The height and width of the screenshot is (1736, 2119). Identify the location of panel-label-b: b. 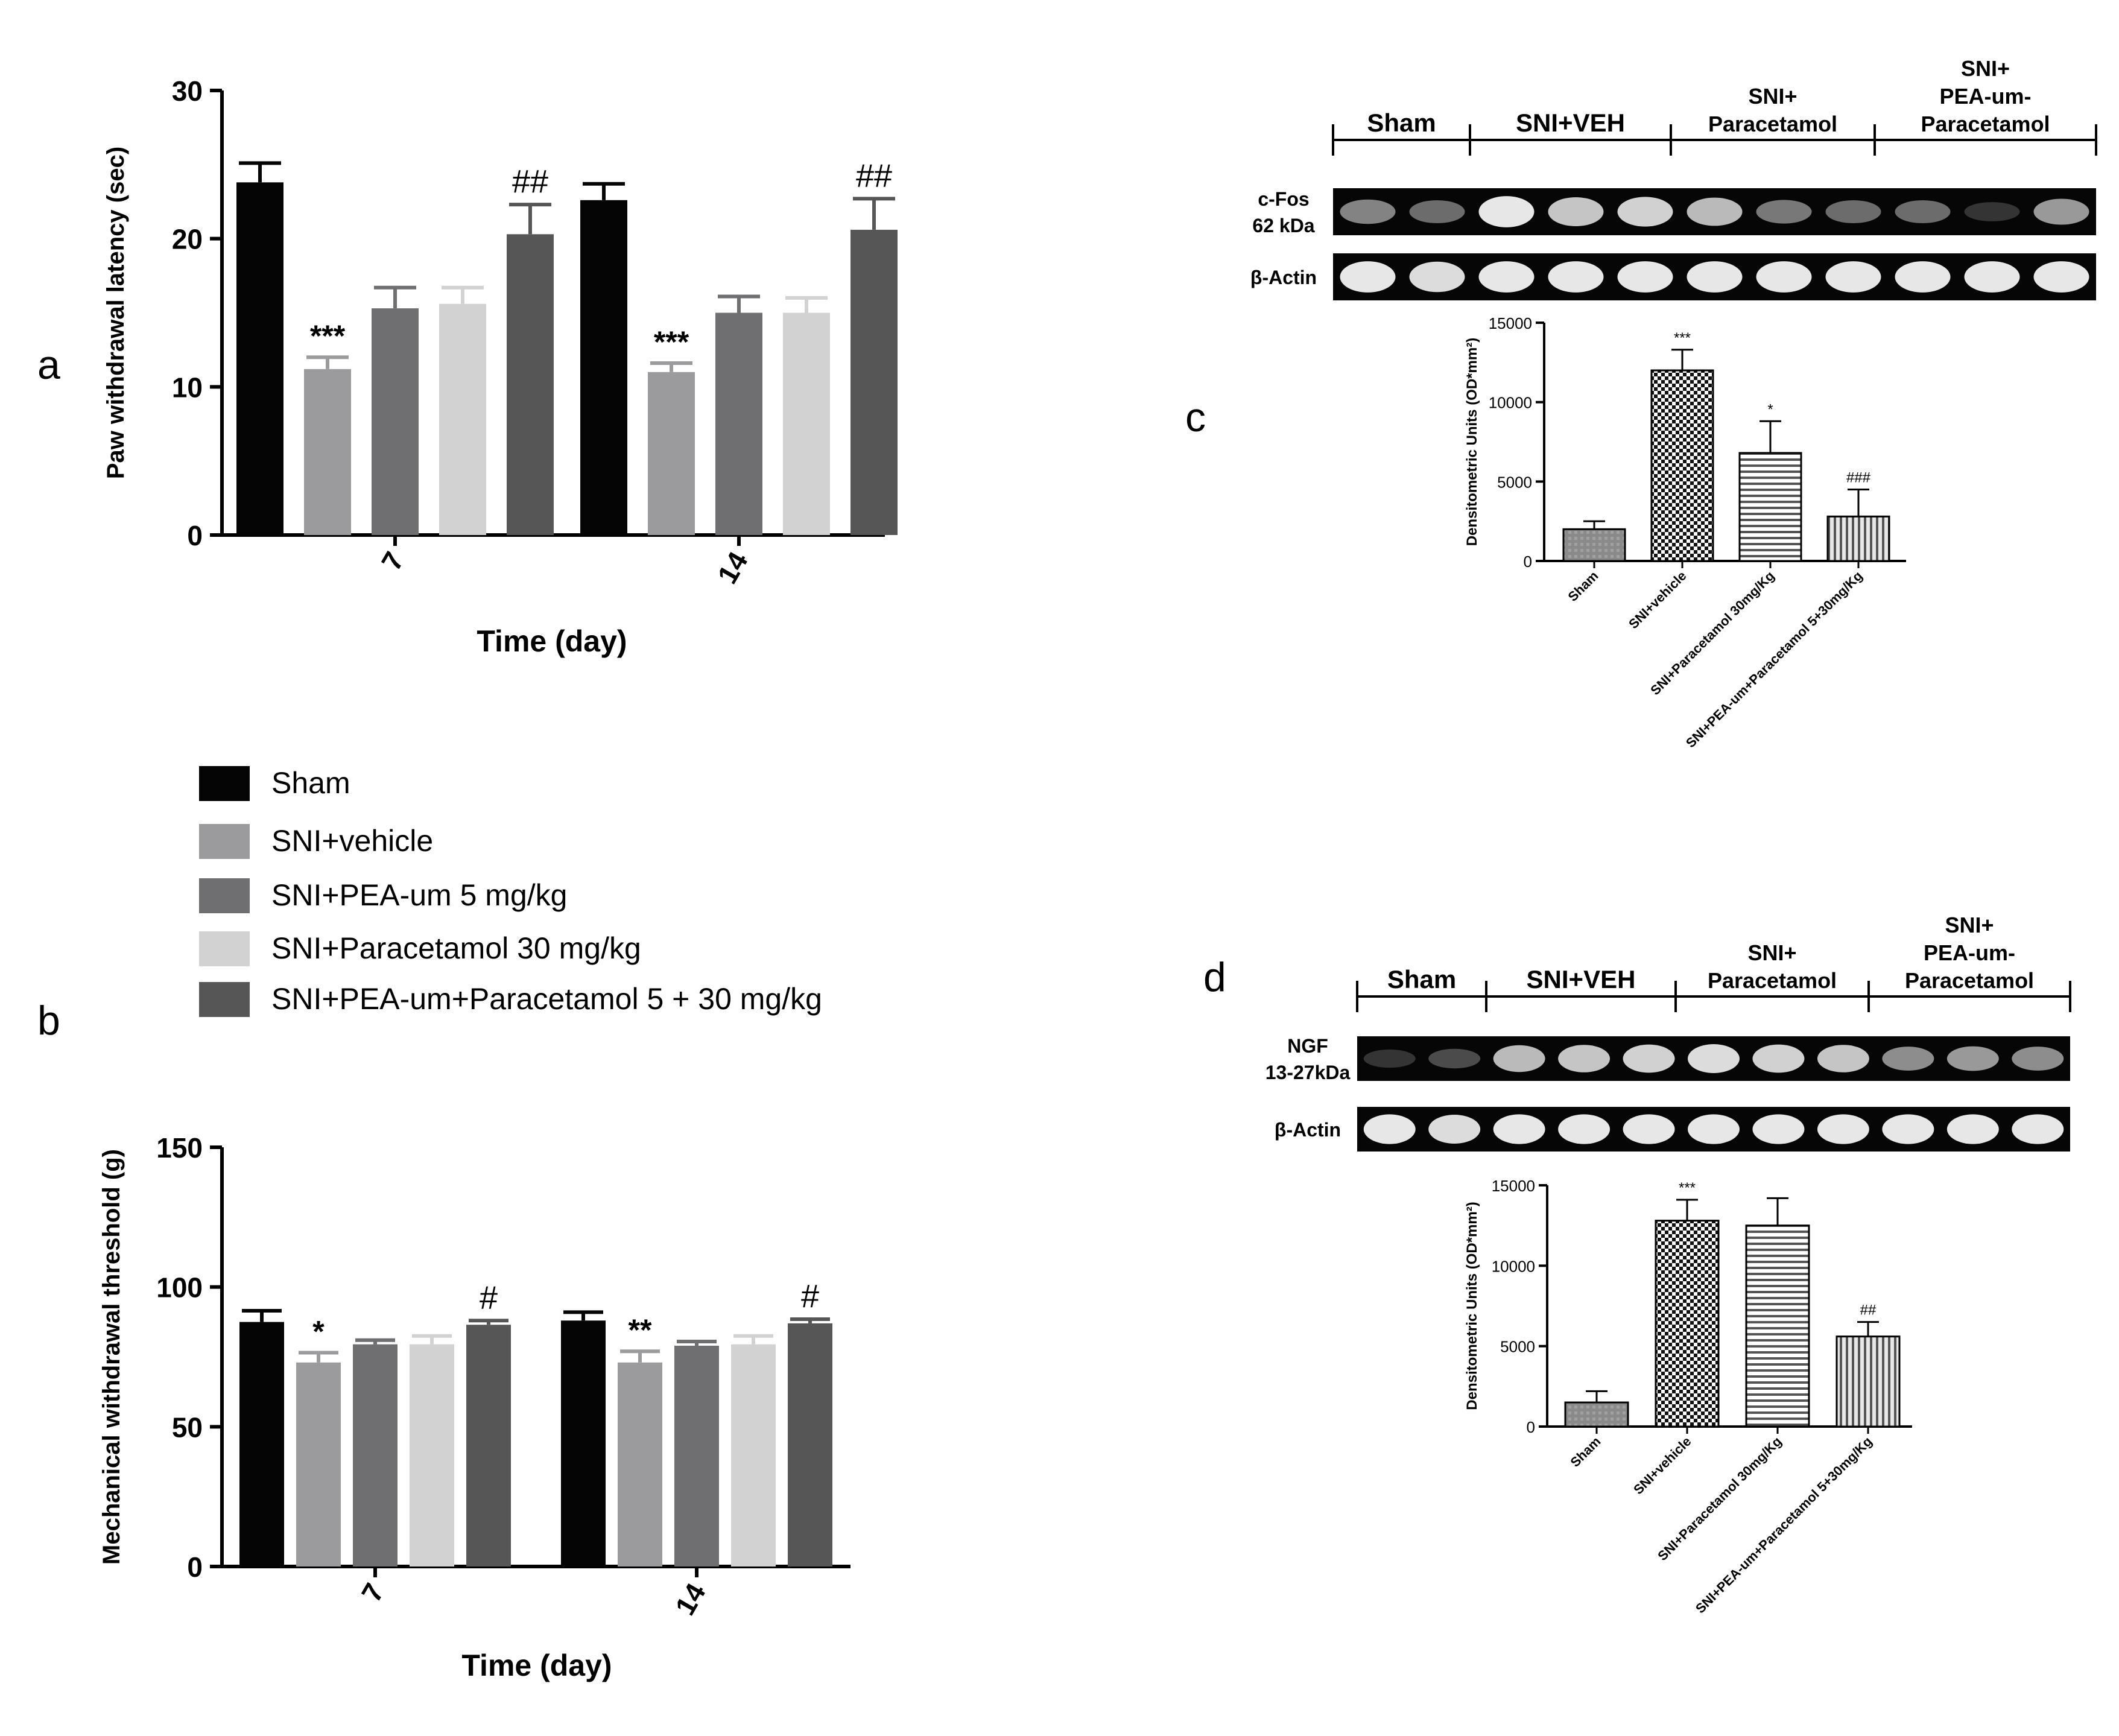
(48, 1021).